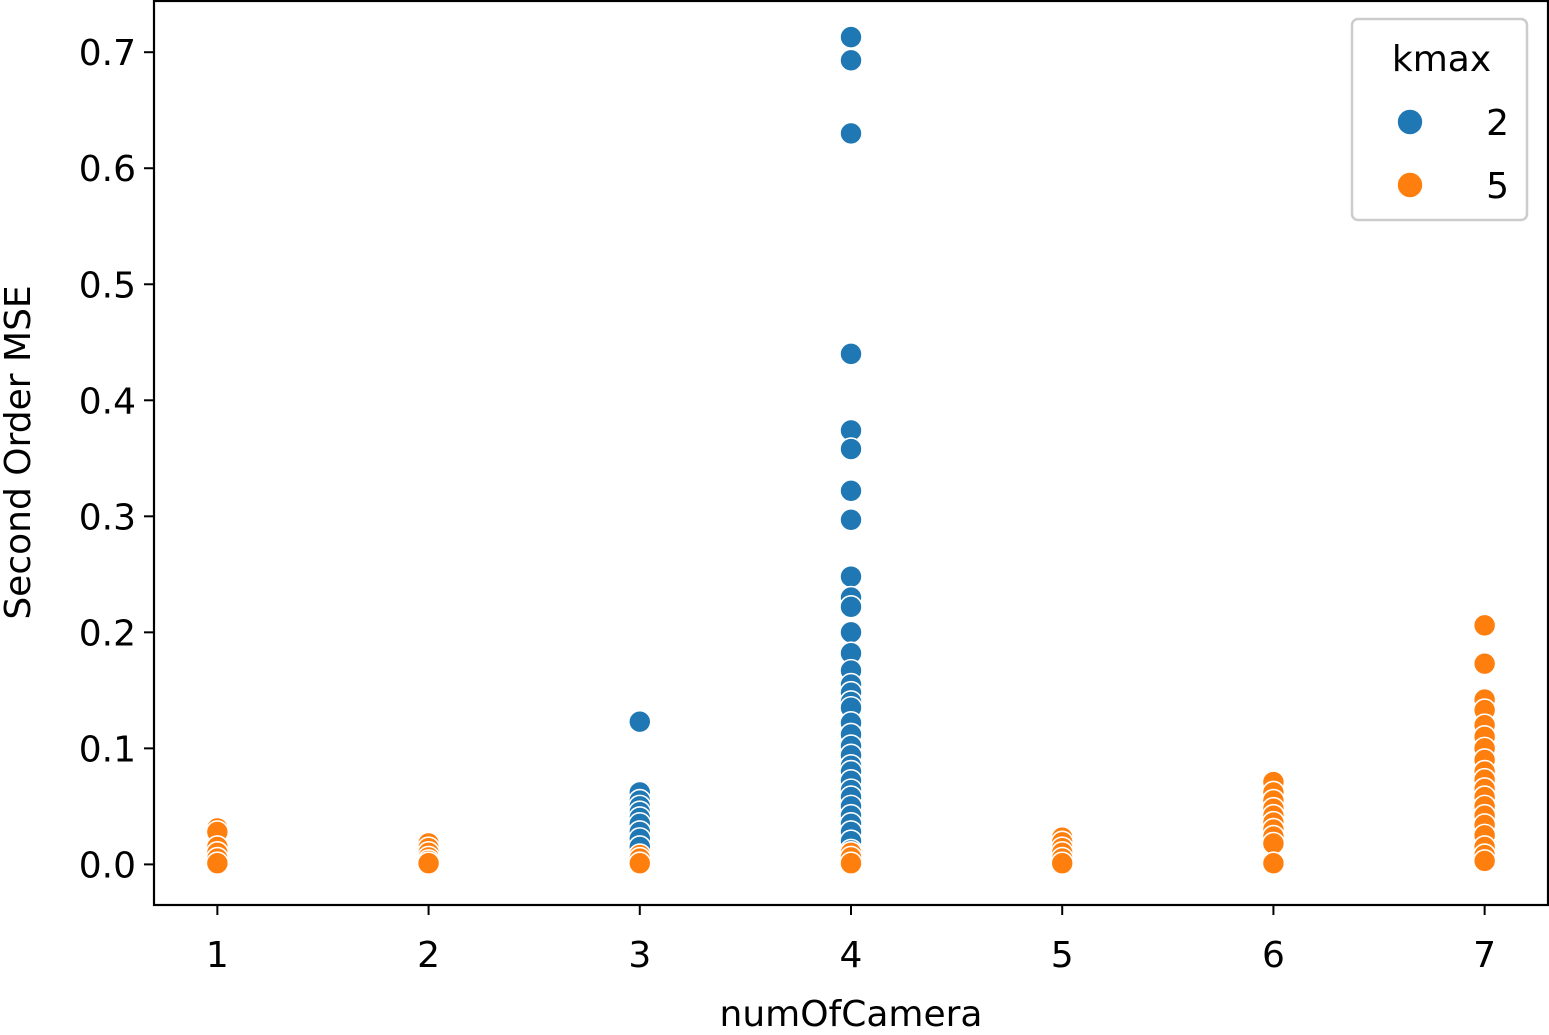  I want to click on x-axis: 1 2 3 4 5 6 7, so click(851, 940).